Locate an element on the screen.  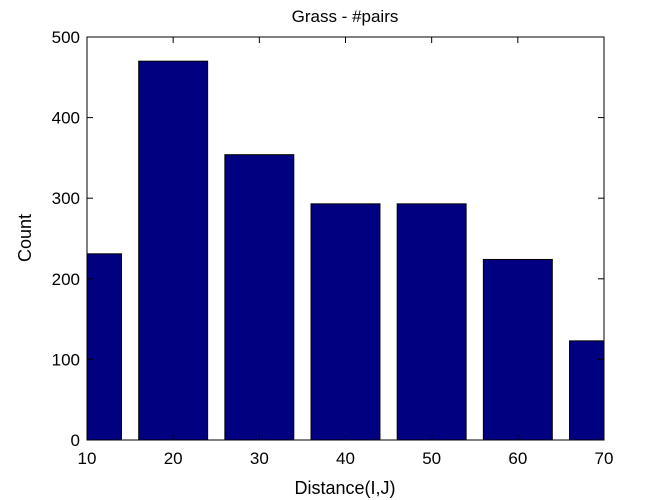
y-tick-label: 200 is located at coordinates (66, 279).